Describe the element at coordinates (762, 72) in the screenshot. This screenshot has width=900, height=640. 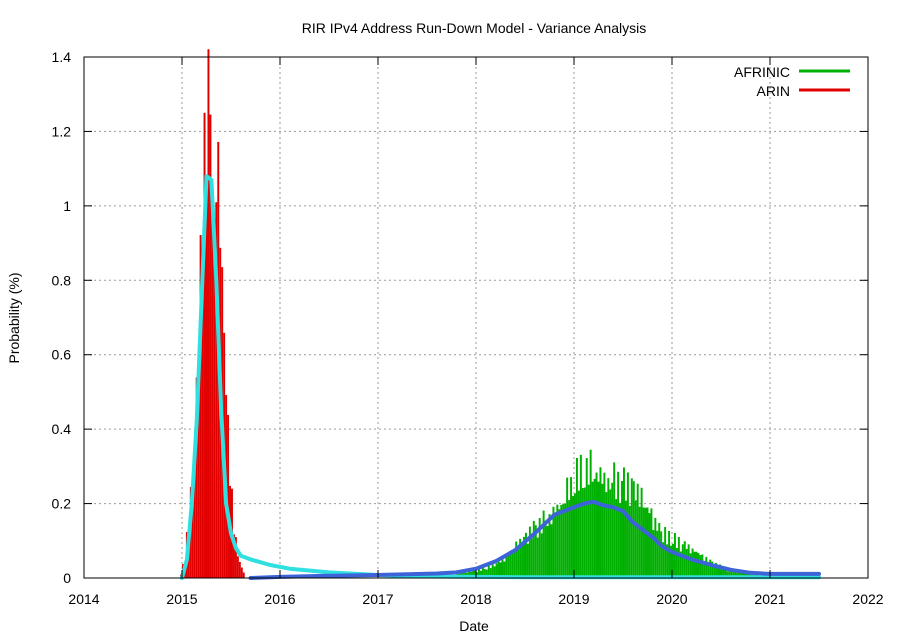
I see `legend-label-afrinic: AFRINIC` at that location.